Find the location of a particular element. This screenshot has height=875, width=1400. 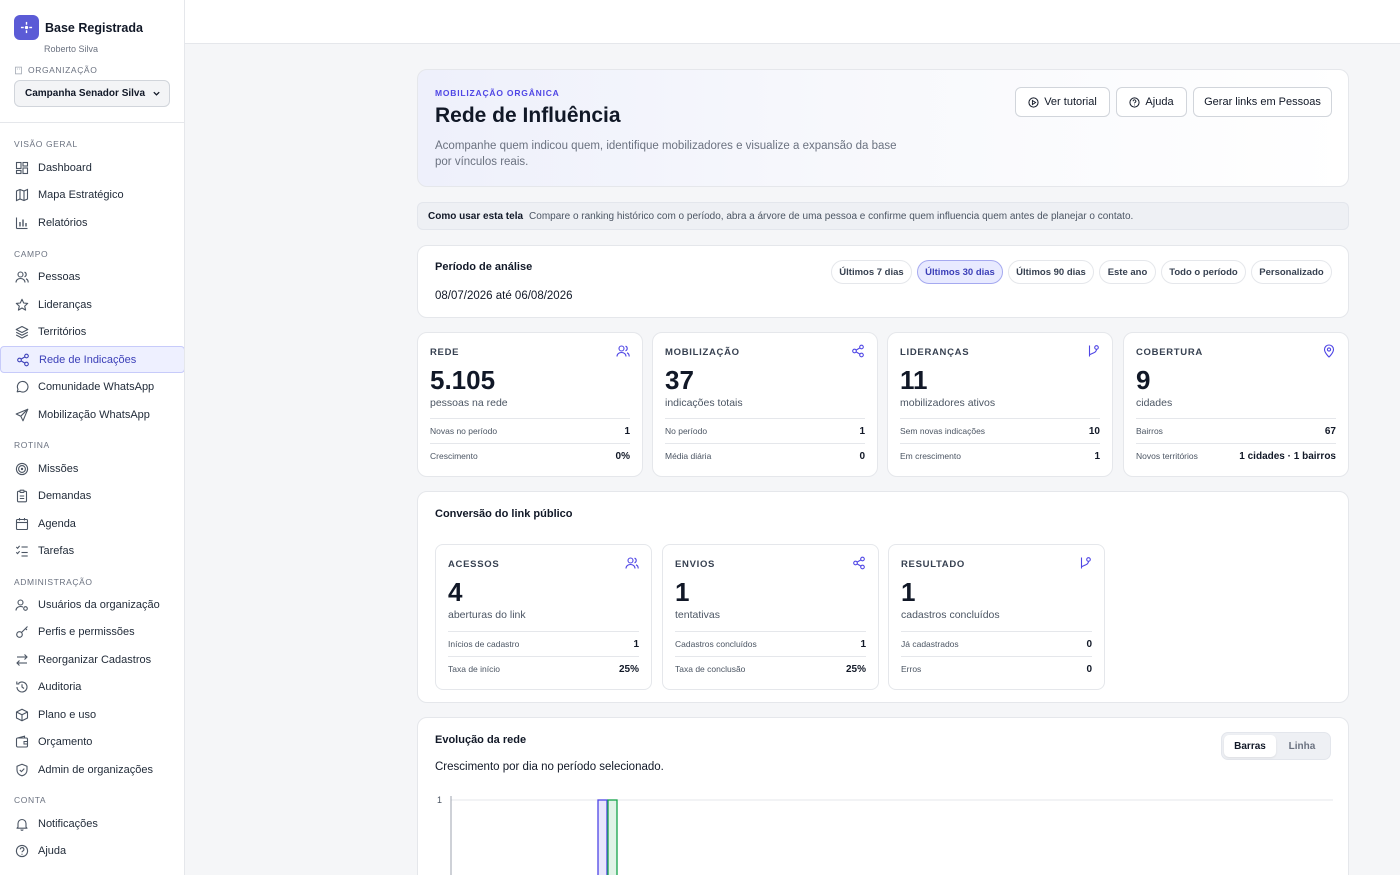

sidebar-item-comunidade: Comunidade WhatsApp is located at coordinates (92, 386).